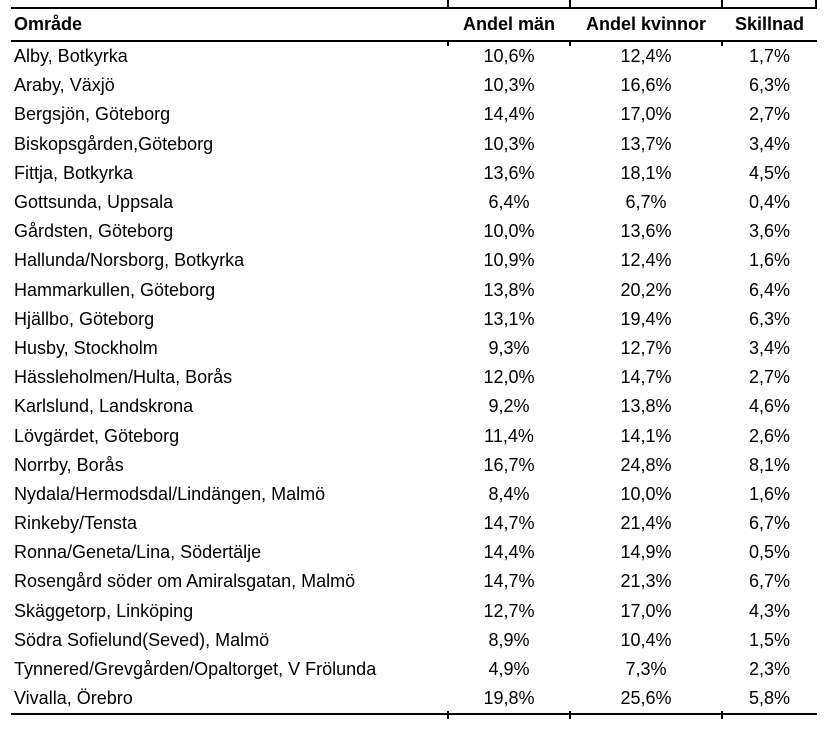  Describe the element at coordinates (94, 231) in the screenshot. I see `omrade-cell: Gårdsten, Göteborg` at that location.